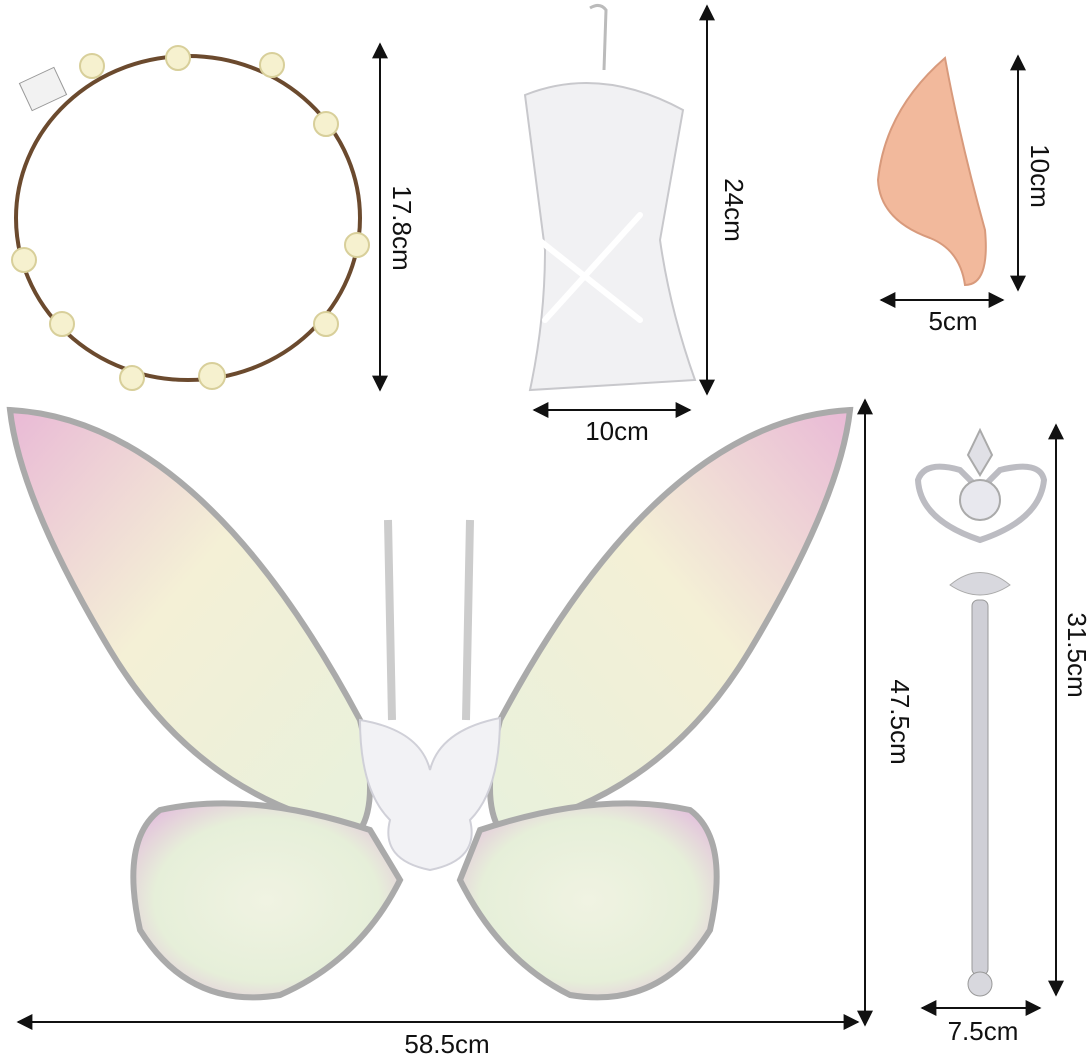 This screenshot has width=1090, height=1059. I want to click on dimension-label: 24cm, so click(734, 210).